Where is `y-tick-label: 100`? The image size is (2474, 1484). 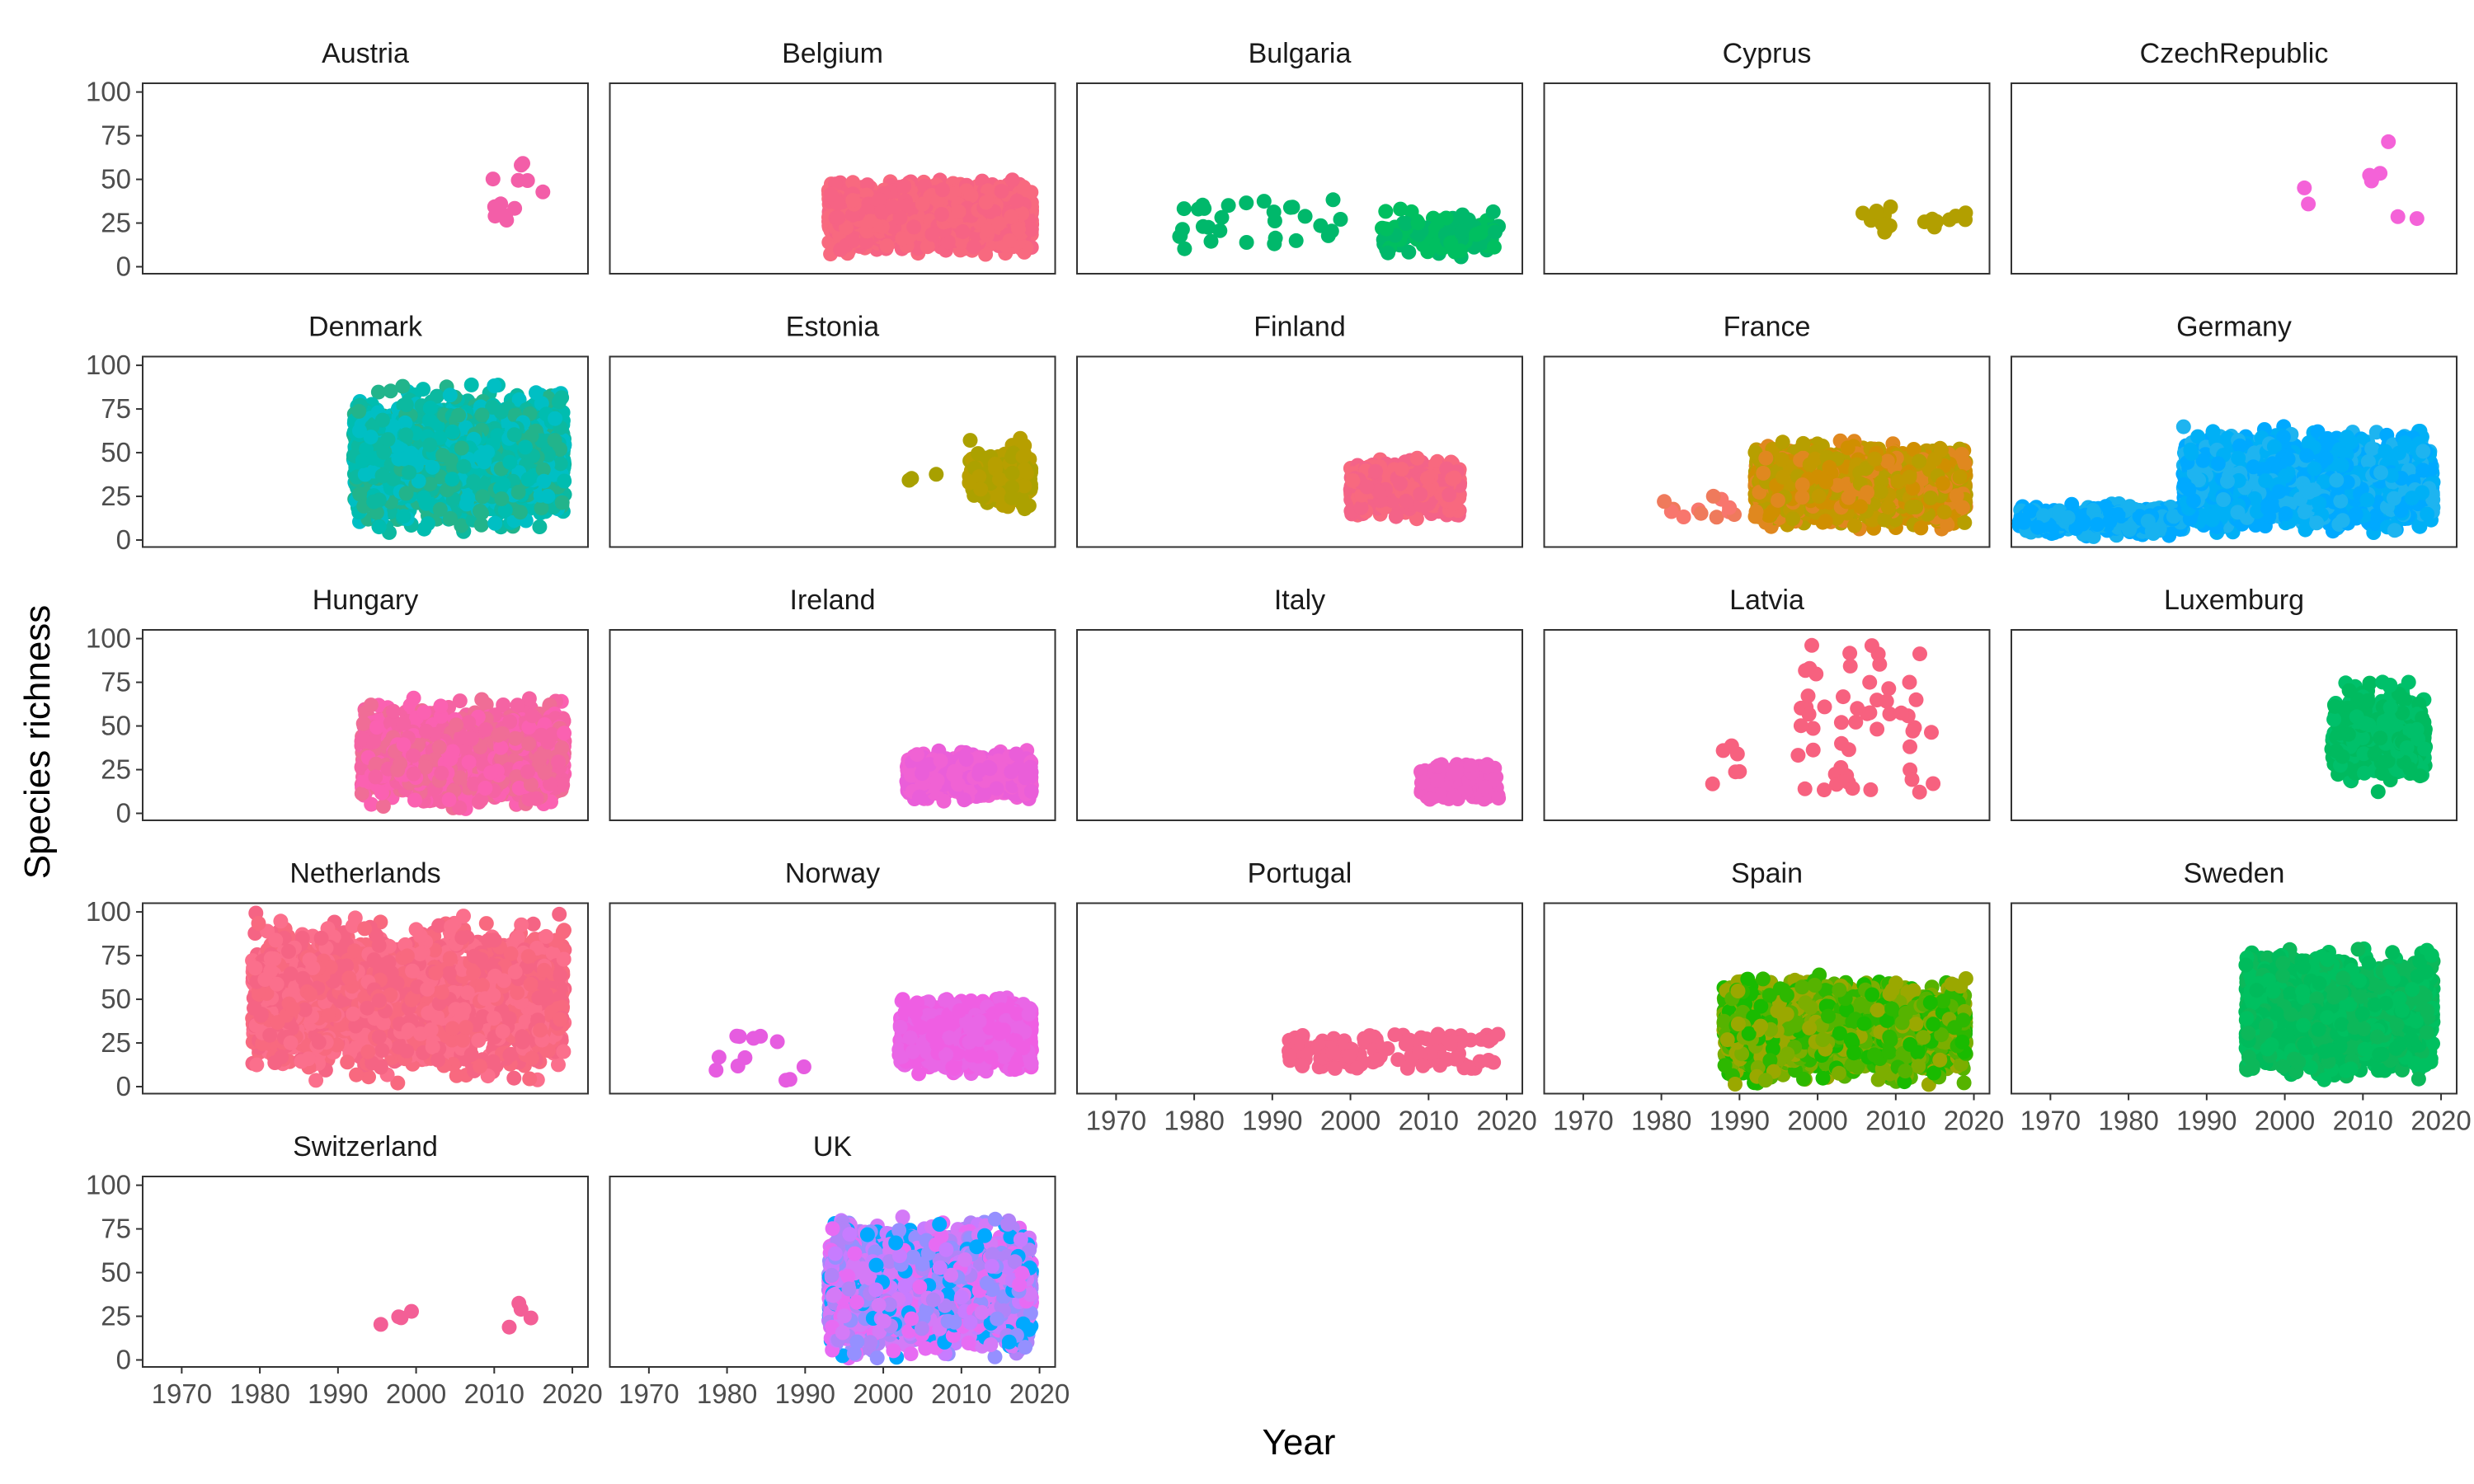 y-tick-label: 100 is located at coordinates (108, 92).